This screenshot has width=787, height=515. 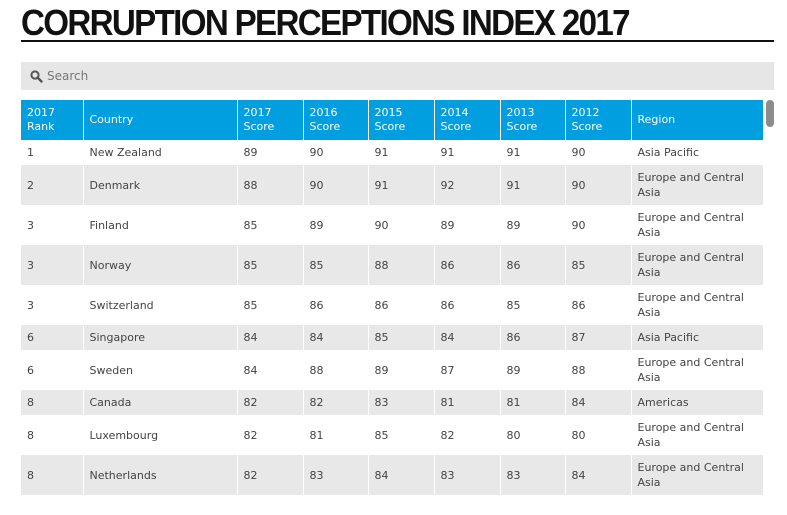 What do you see at coordinates (159, 120) in the screenshot?
I see `header-country: Country` at bounding box center [159, 120].